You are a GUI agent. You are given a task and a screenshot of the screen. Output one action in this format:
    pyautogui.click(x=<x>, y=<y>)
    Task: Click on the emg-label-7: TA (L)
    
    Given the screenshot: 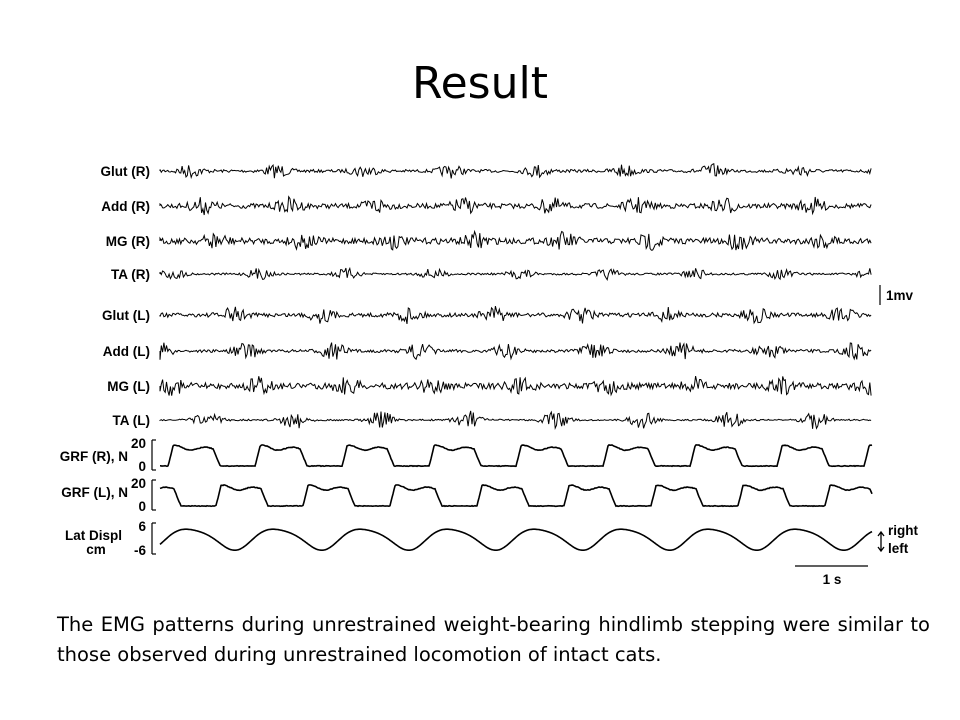 What is the action you would take?
    pyautogui.click(x=131, y=420)
    